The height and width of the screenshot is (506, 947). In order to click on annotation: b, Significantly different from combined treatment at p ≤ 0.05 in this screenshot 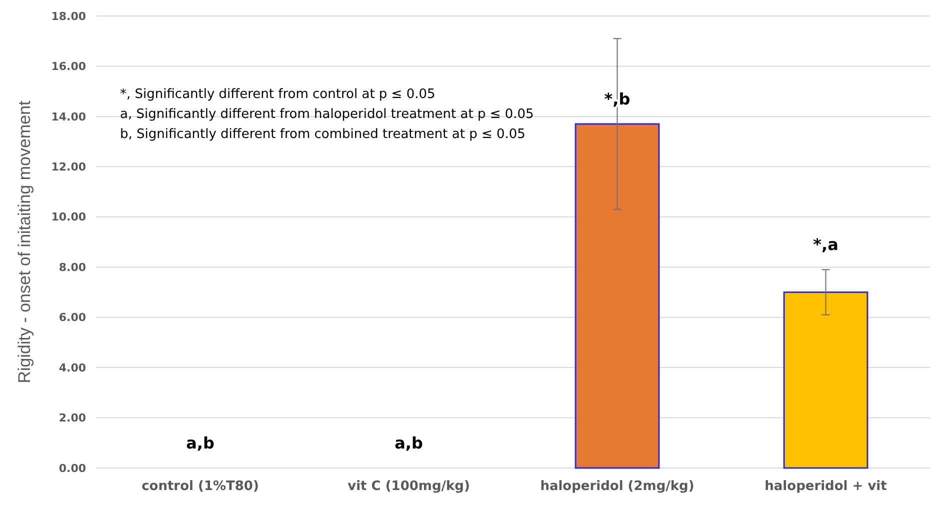, I will do `click(323, 134)`.